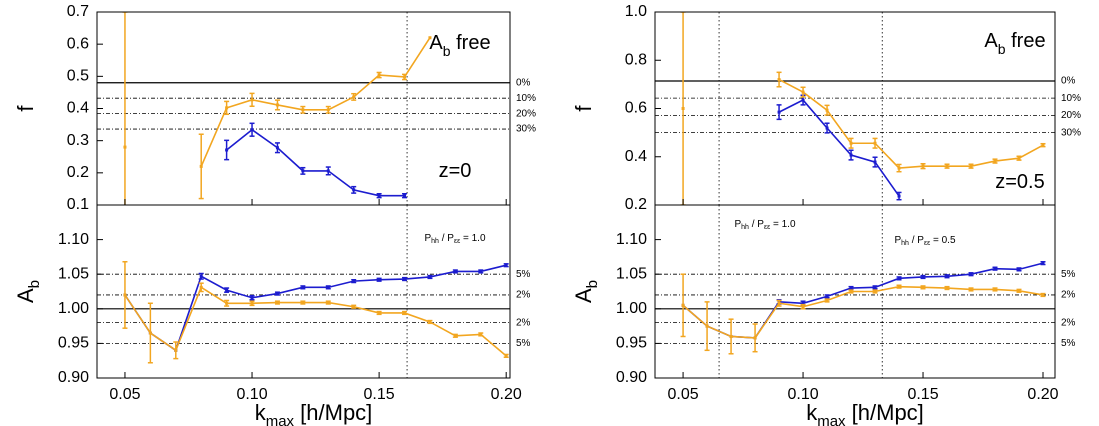 This screenshot has width=1099, height=426. What do you see at coordinates (631, 343) in the screenshot?
I see `y-tick-label: 0.95` at bounding box center [631, 343].